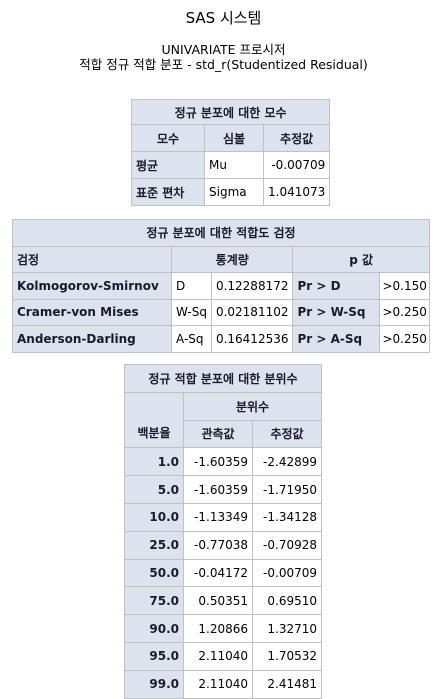 This screenshot has width=447, height=699. What do you see at coordinates (287, 601) in the screenshot?
I see `expected-cell: 0.69510` at bounding box center [287, 601].